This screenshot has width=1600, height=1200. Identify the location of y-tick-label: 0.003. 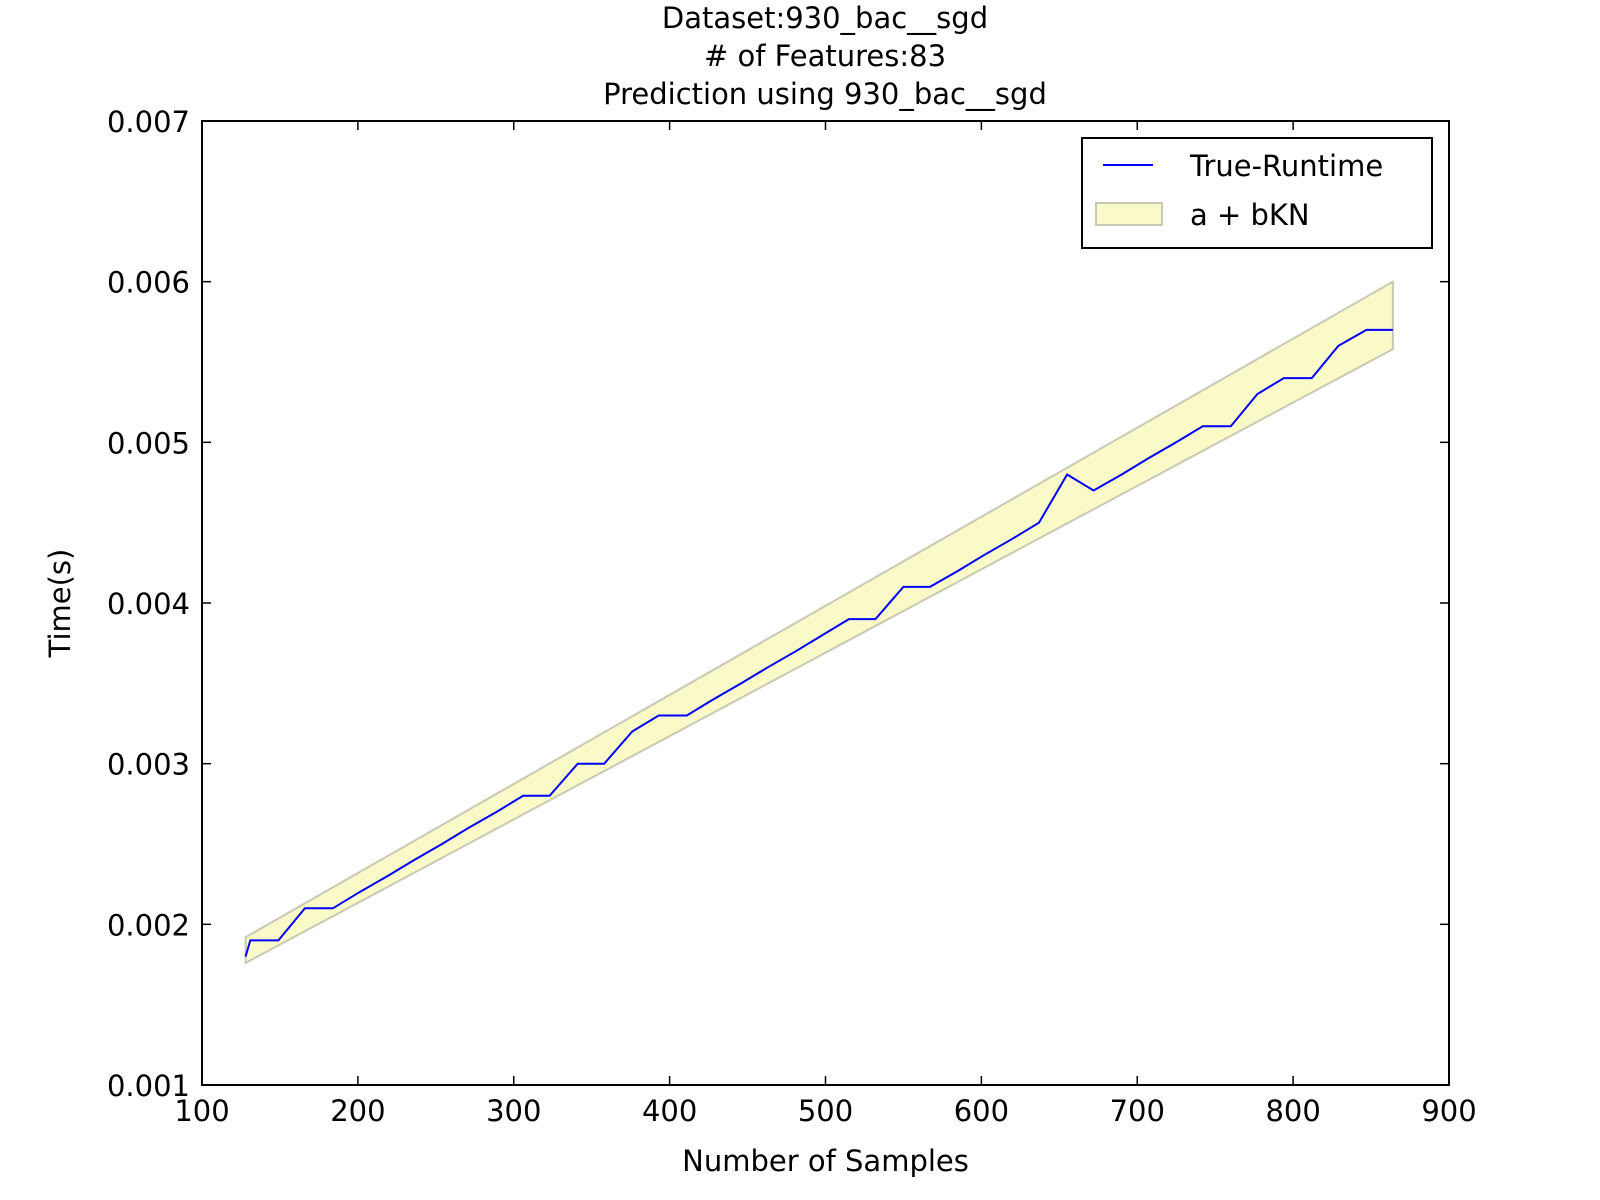
(148, 765).